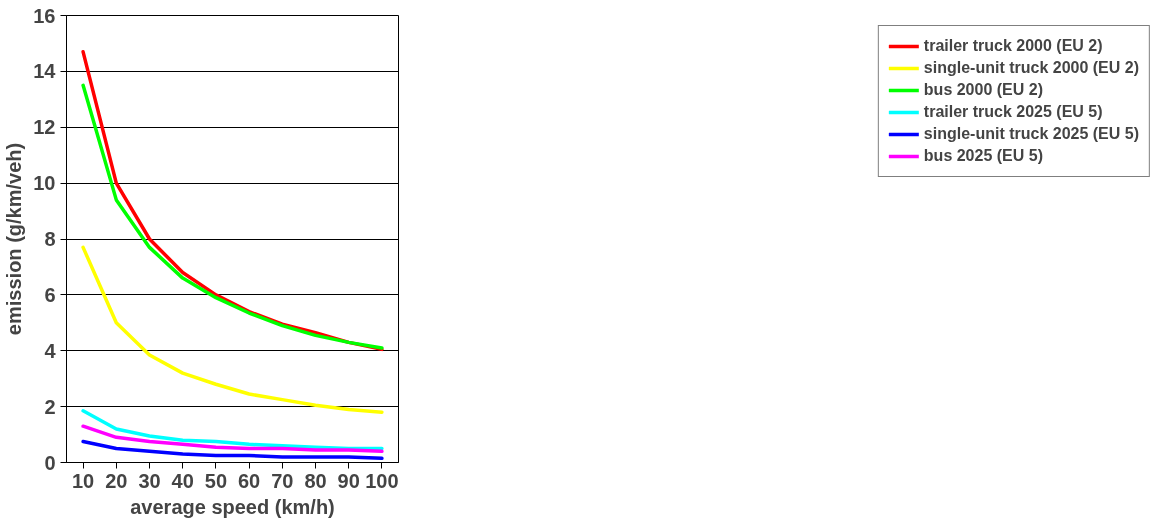  What do you see at coordinates (315, 480) in the screenshot?
I see `x-tick-label: 80` at bounding box center [315, 480].